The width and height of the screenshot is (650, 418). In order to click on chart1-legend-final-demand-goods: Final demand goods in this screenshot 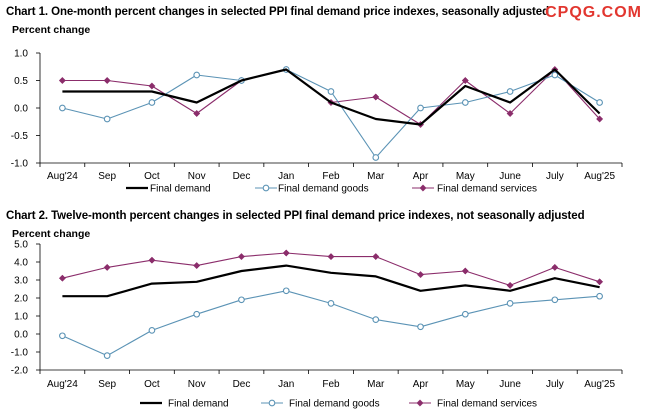, I will do `click(312, 189)`.